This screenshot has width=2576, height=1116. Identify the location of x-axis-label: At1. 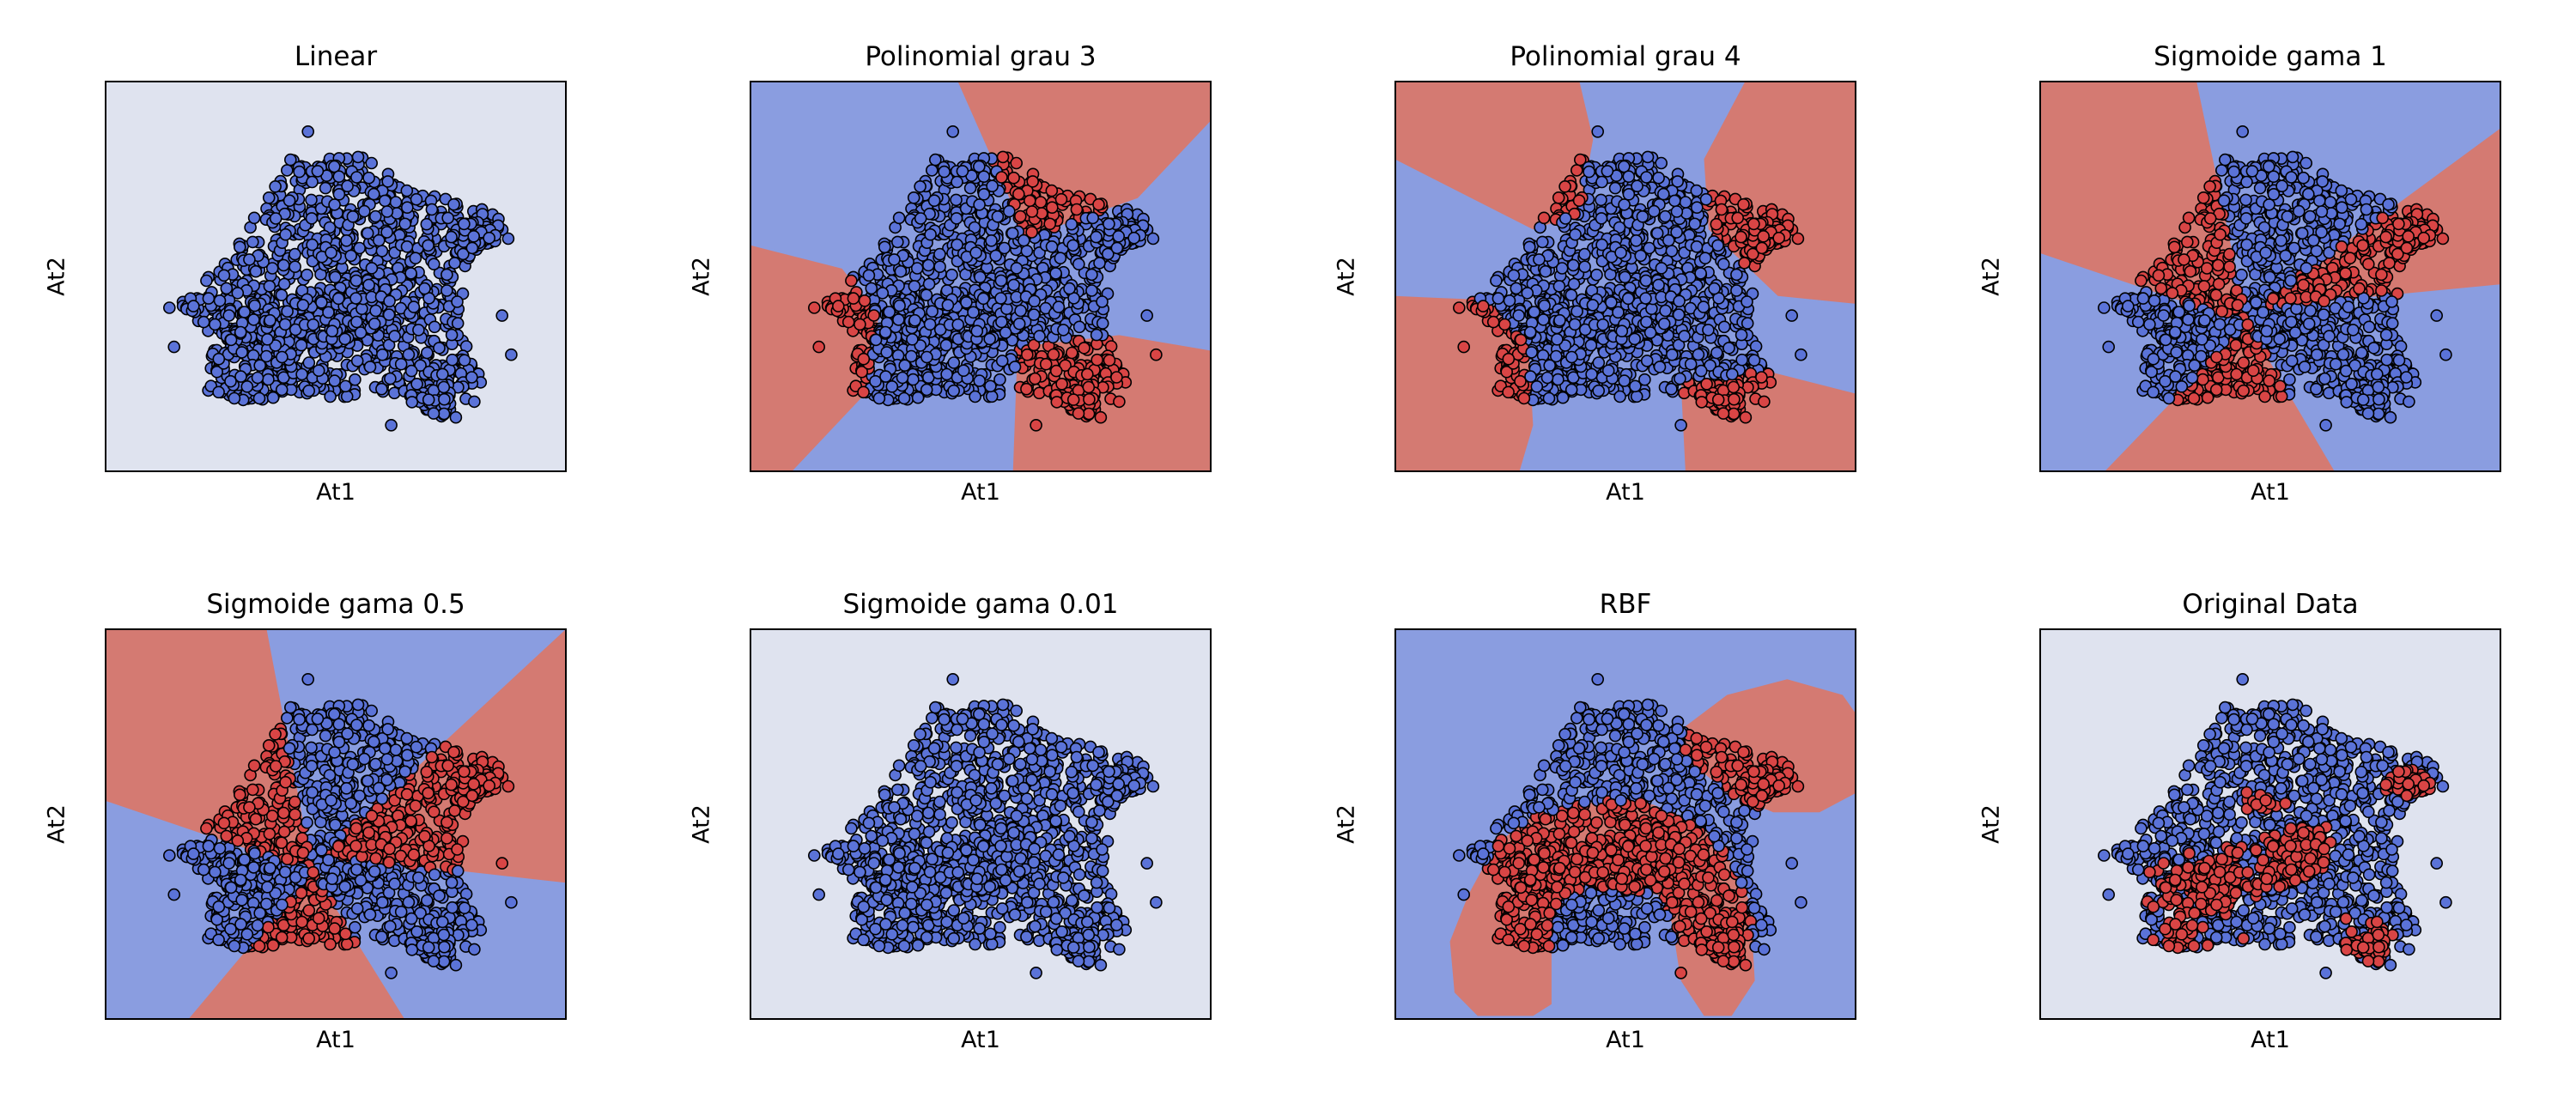
(1625, 492).